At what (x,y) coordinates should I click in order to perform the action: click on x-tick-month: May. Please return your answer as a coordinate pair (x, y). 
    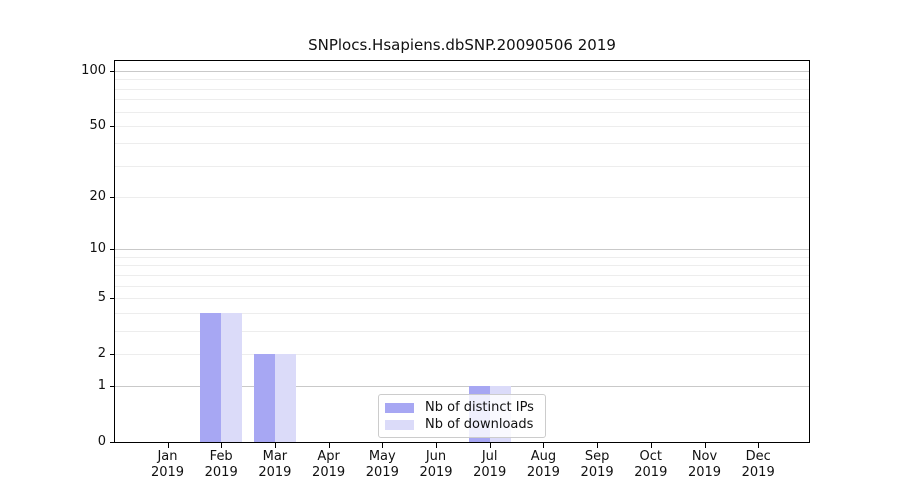
    Looking at the image, I should click on (382, 456).